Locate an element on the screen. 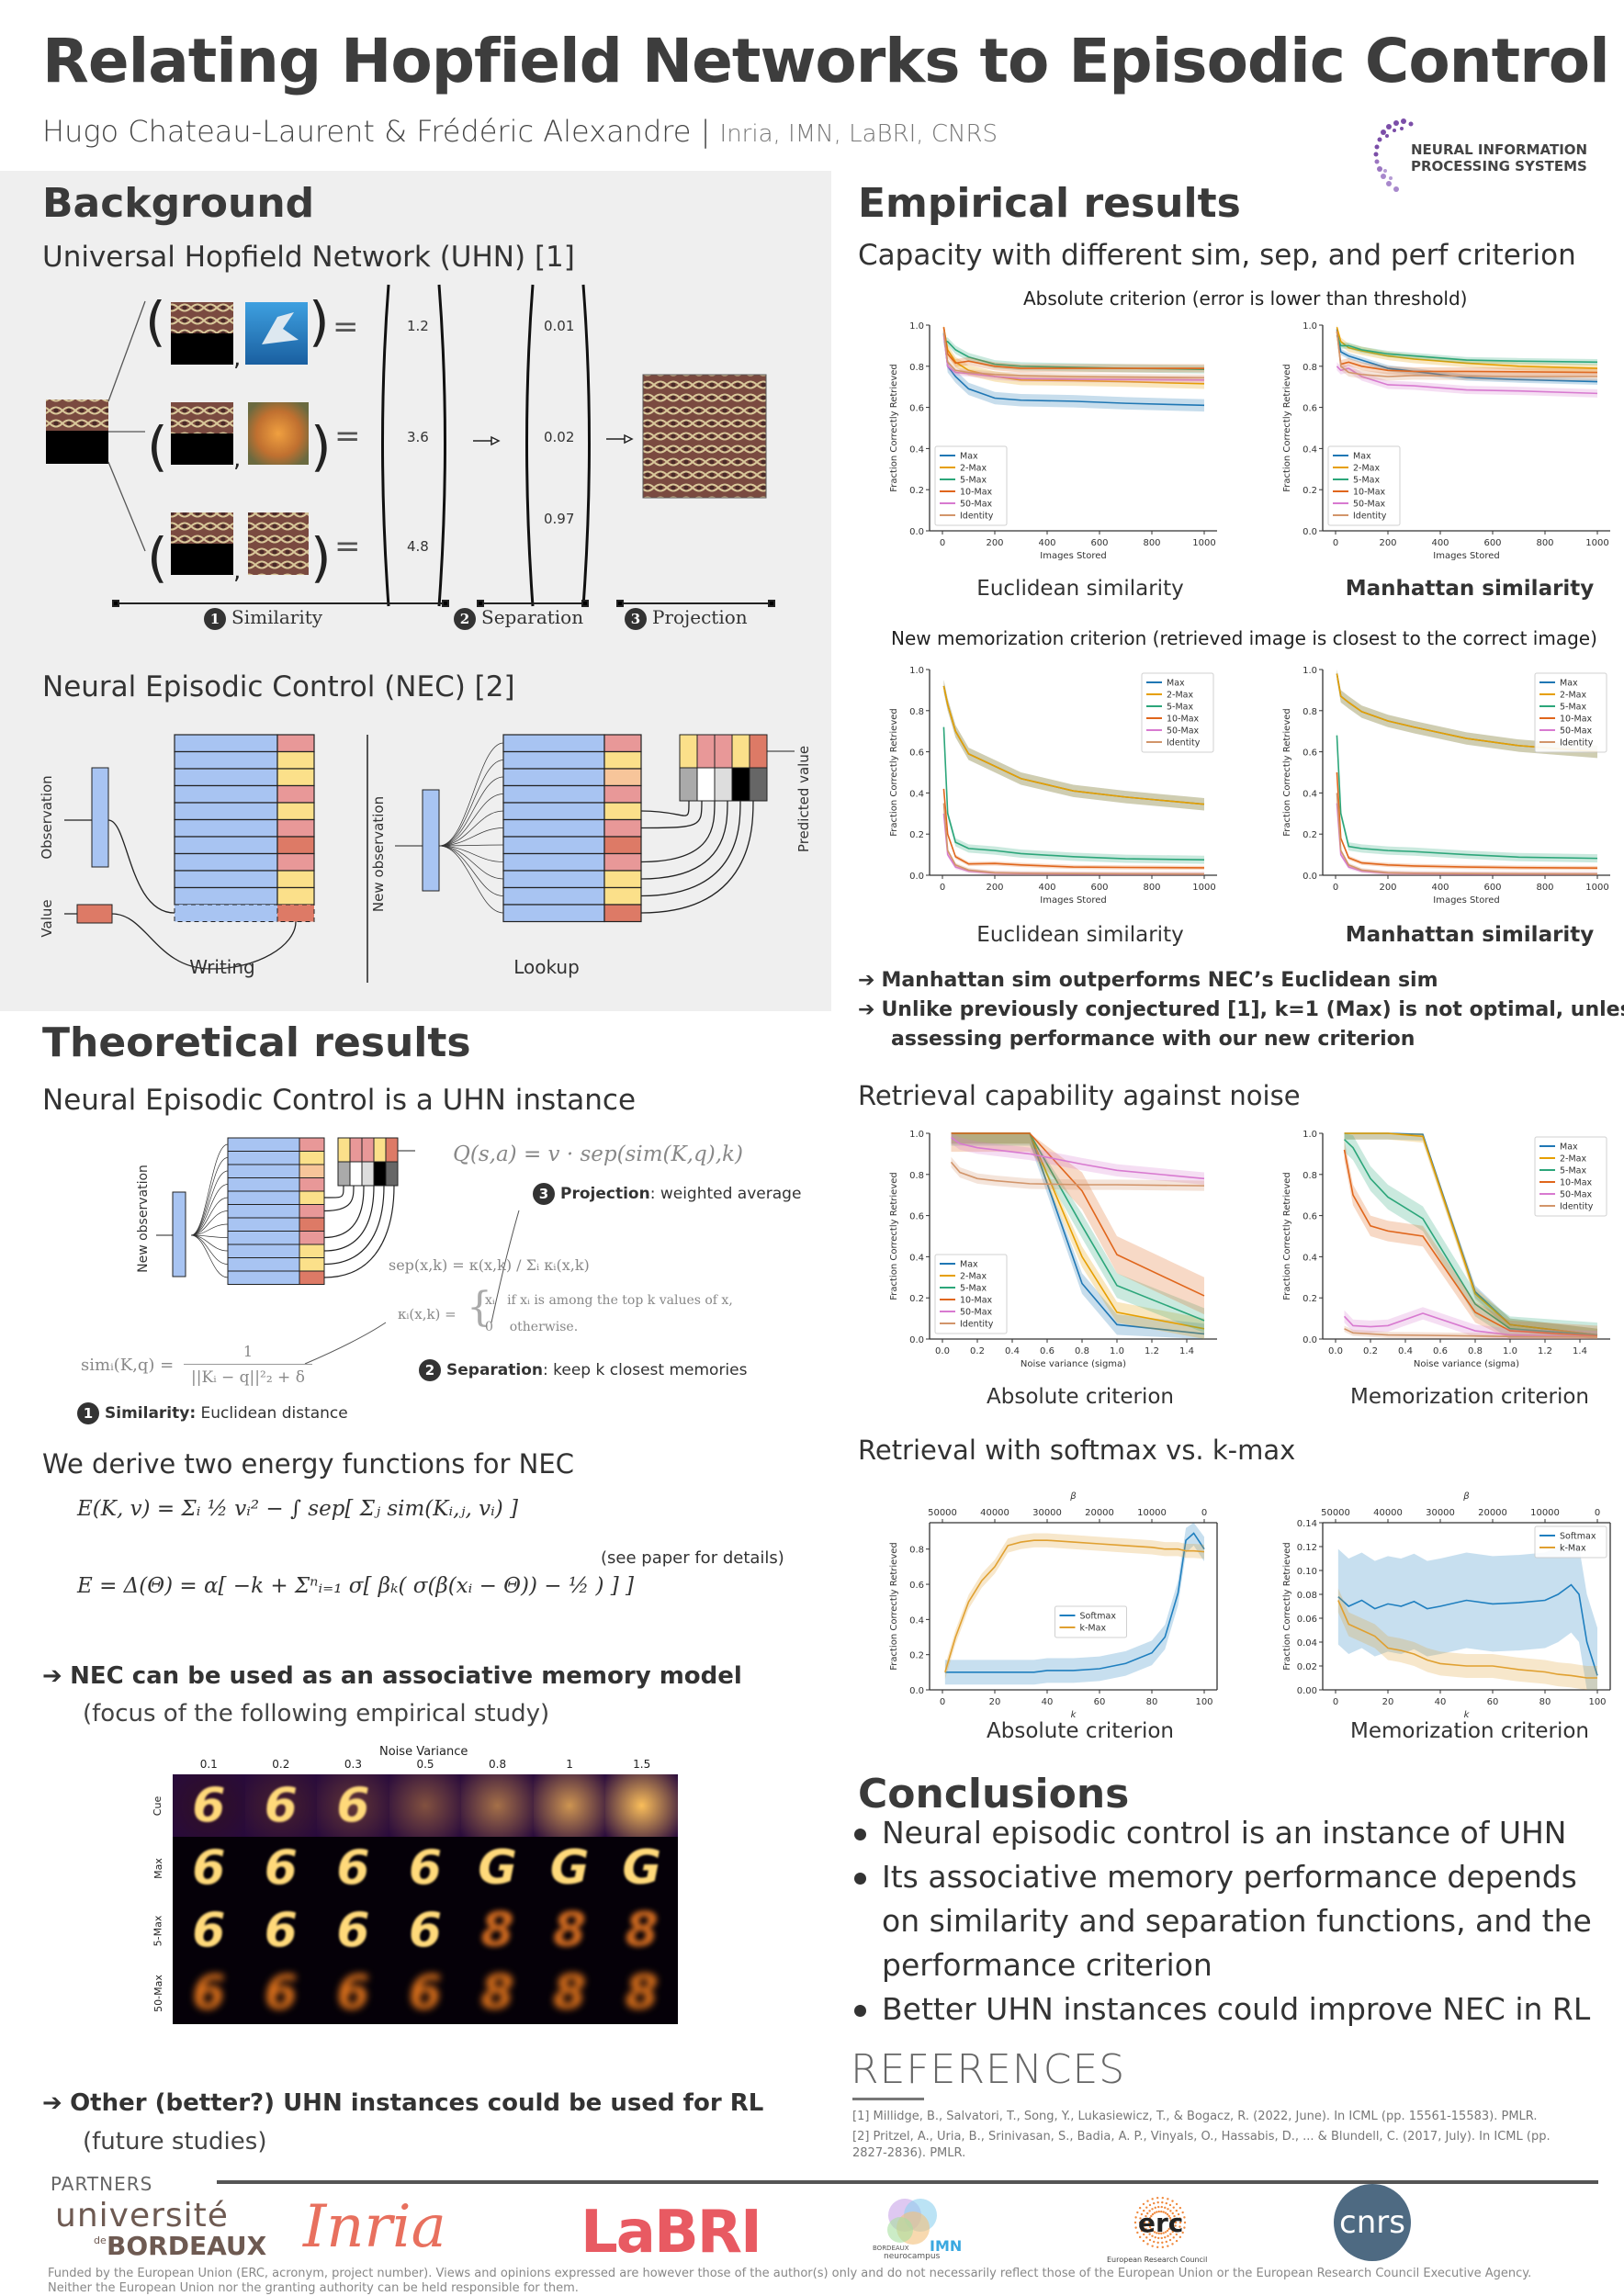 The image size is (1624, 2296). y-tick-label: 1.0 is located at coordinates (916, 326).